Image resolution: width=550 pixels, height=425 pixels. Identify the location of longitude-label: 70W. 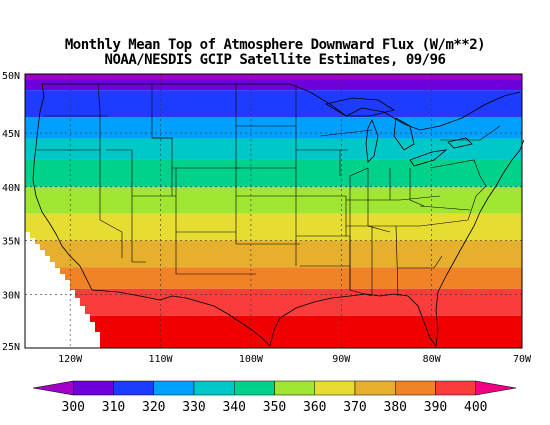
(522, 359).